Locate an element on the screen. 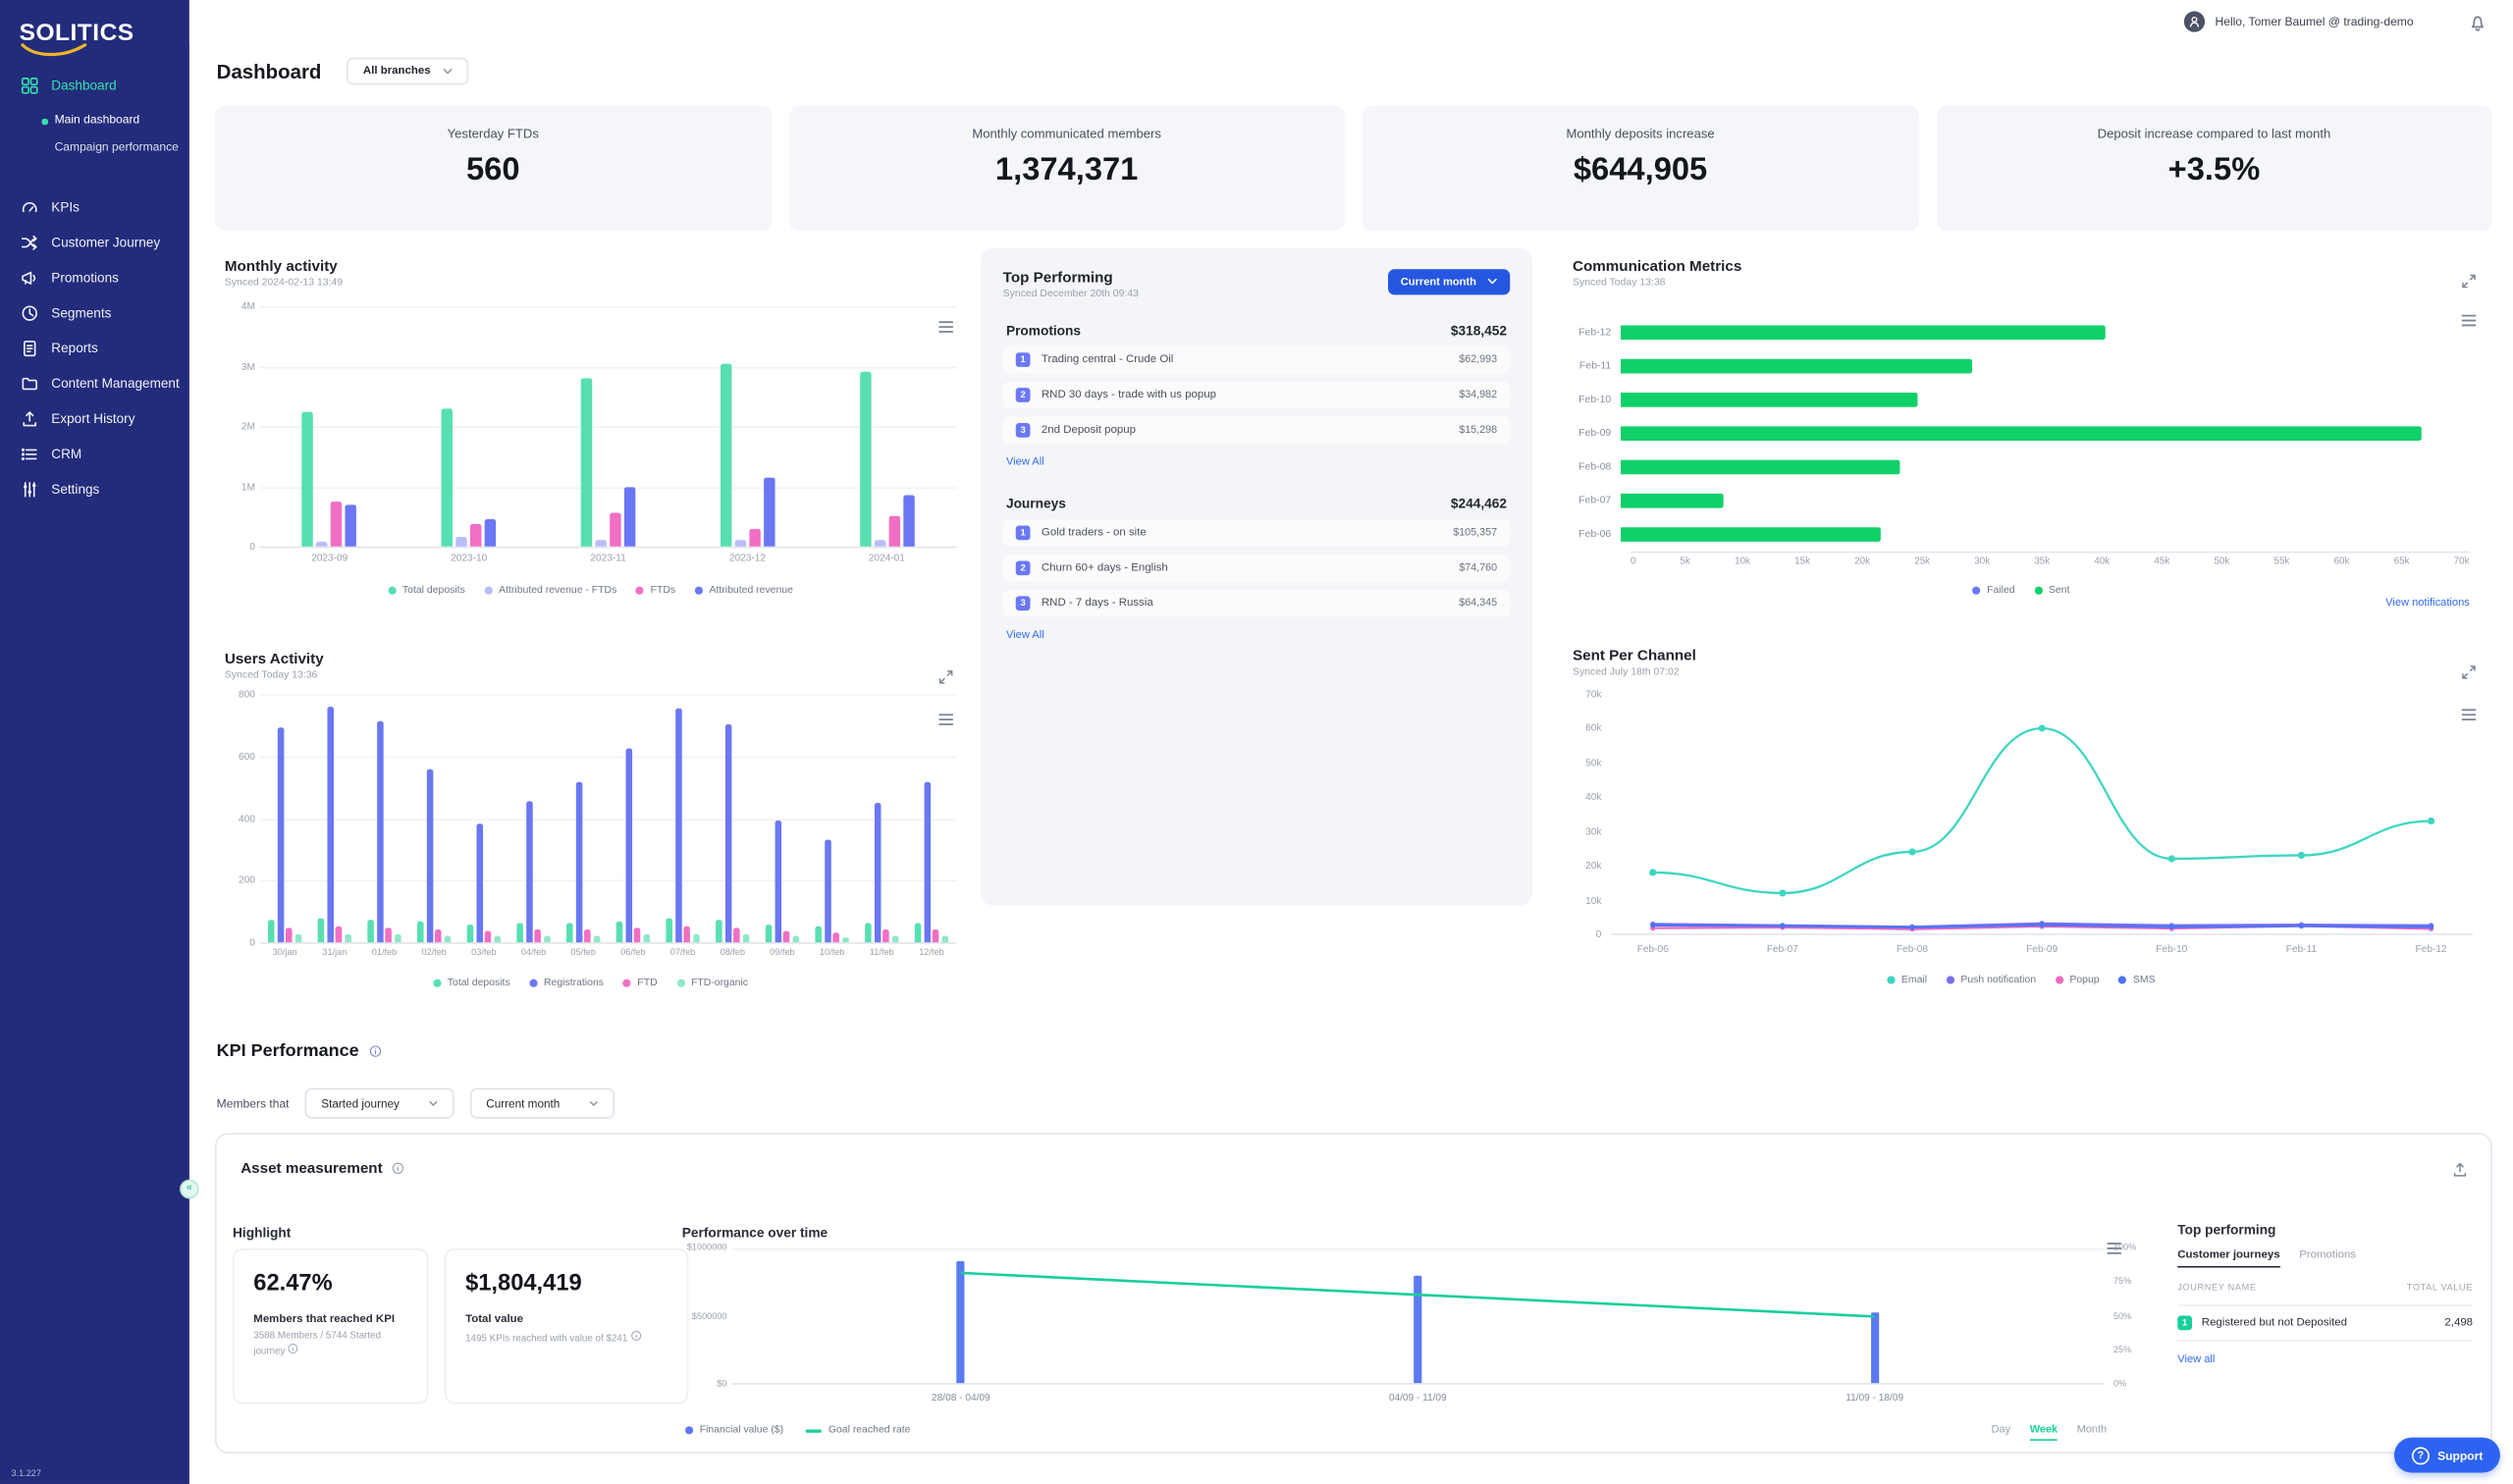  tab-promotions: Promotions is located at coordinates (2328, 1255).